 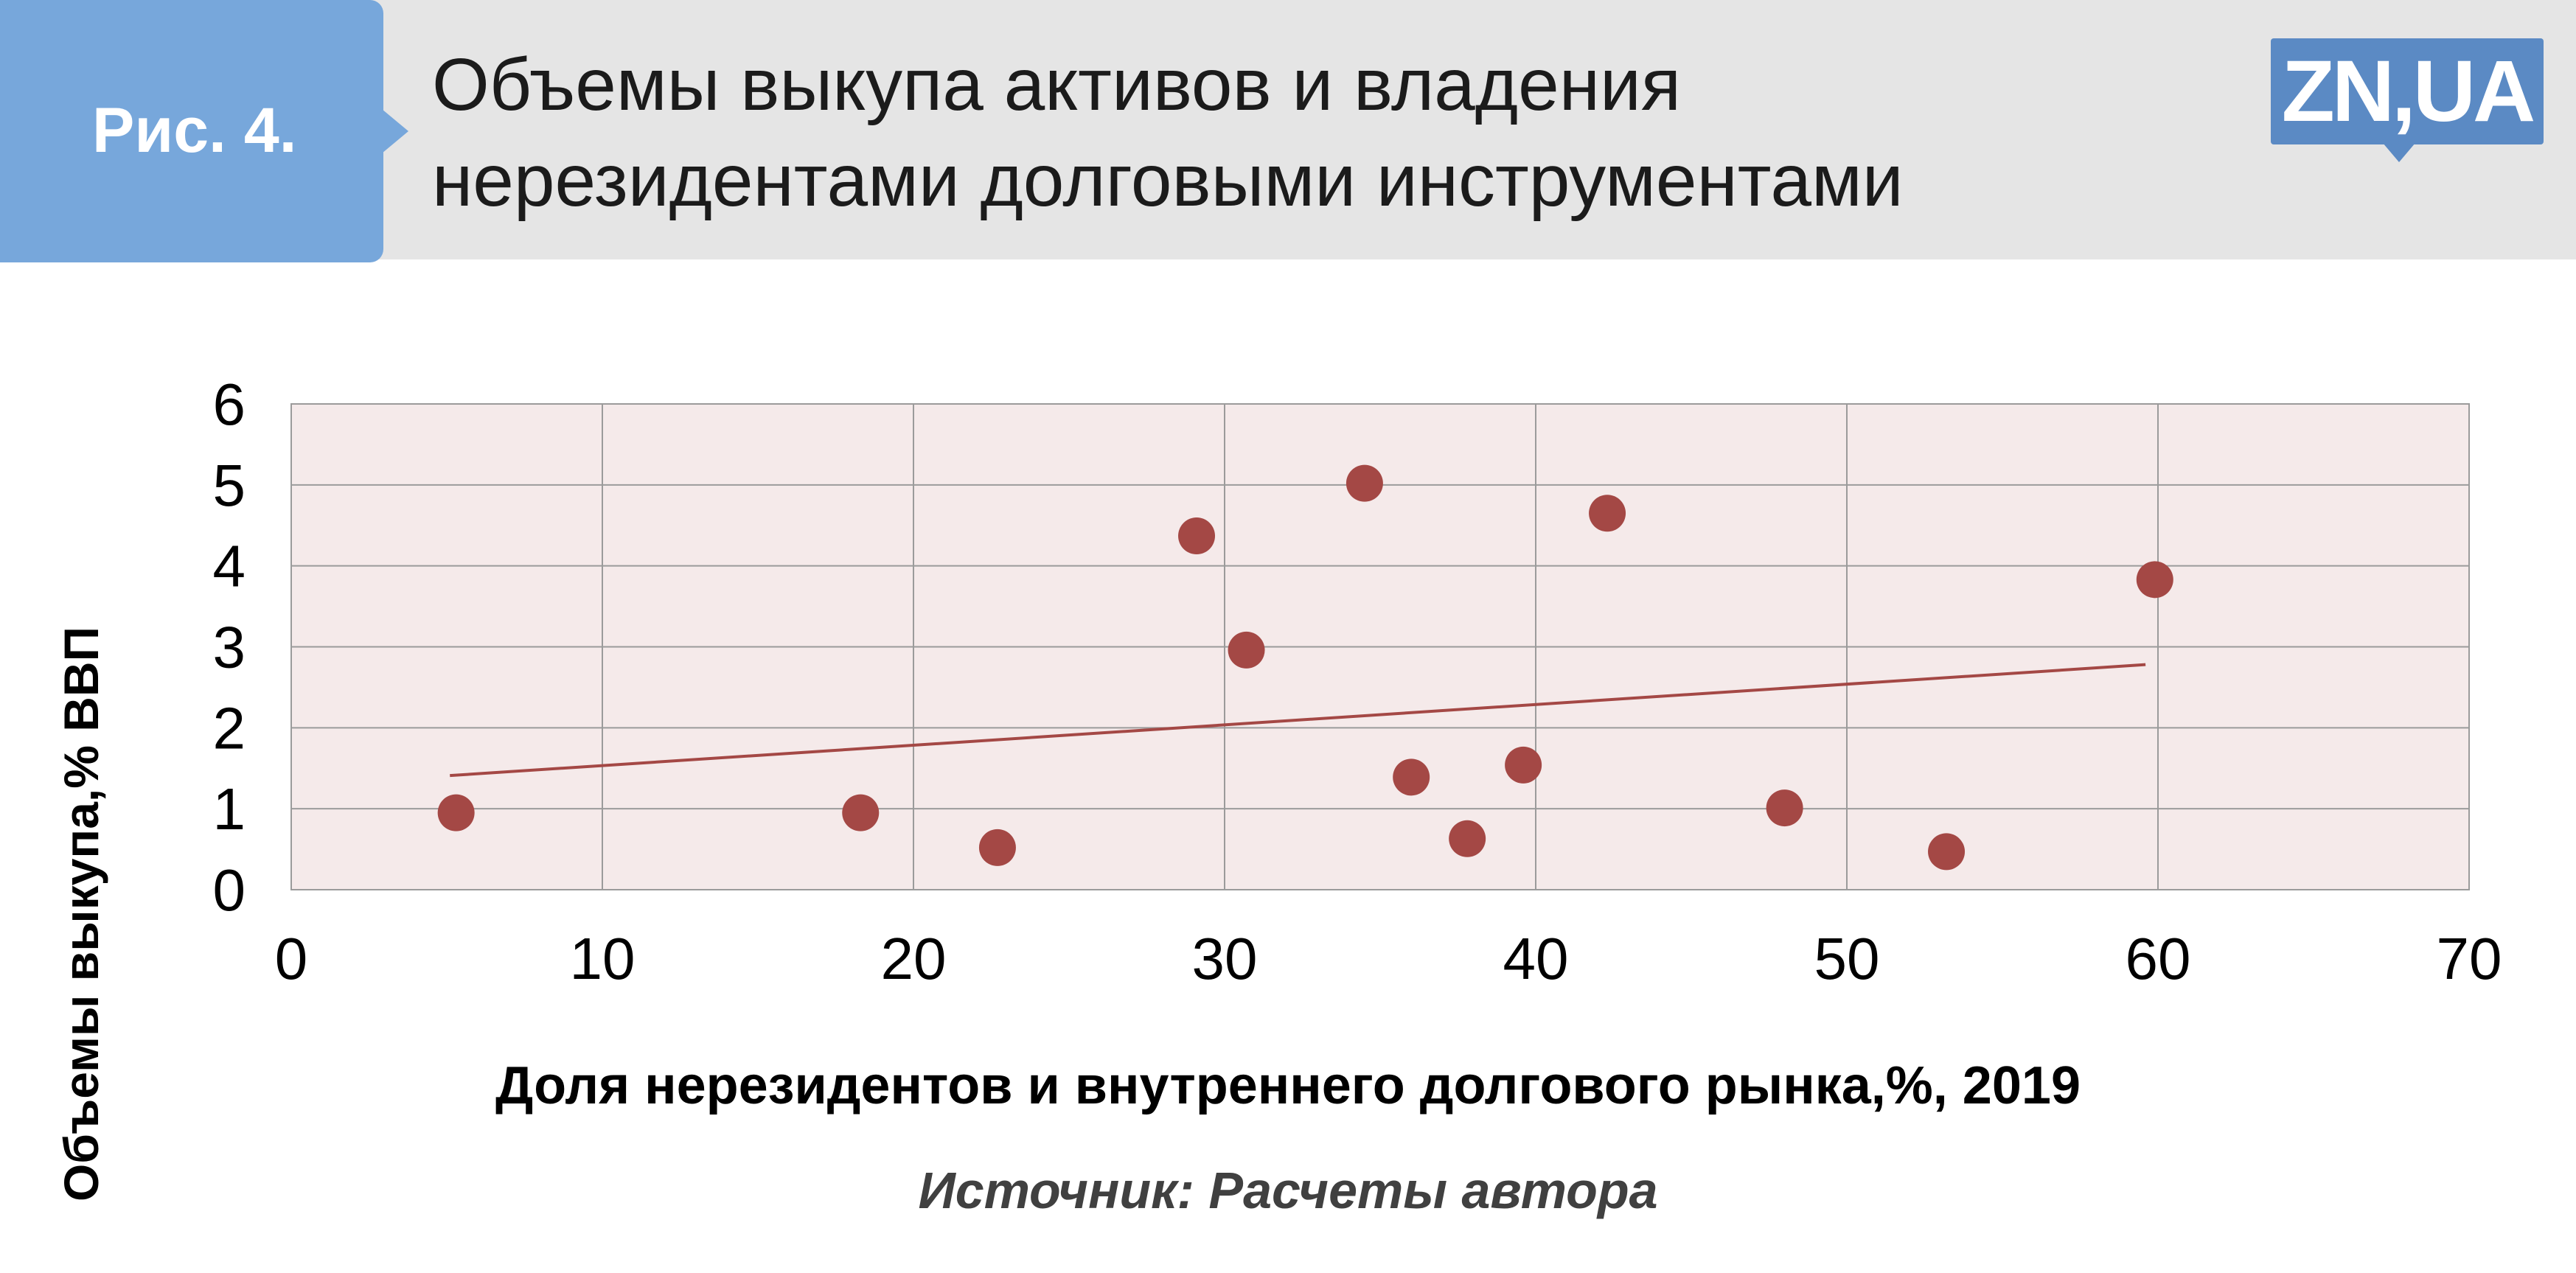 What do you see at coordinates (229, 648) in the screenshot?
I see `y-tick-label: 3` at bounding box center [229, 648].